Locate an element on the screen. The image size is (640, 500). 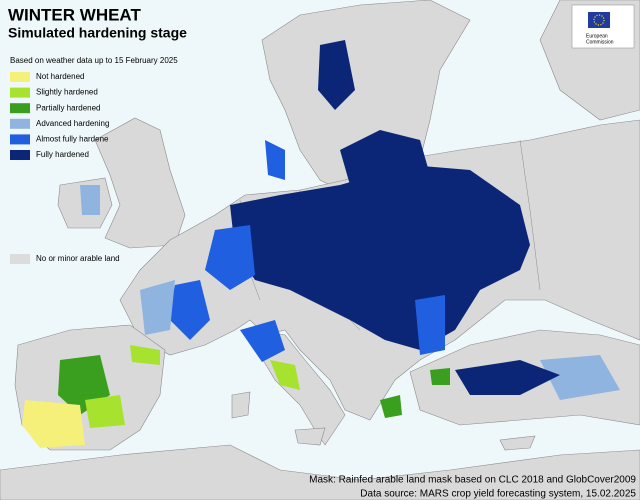
legend-label: Almost fully hardene is located at coordinates (72, 139).